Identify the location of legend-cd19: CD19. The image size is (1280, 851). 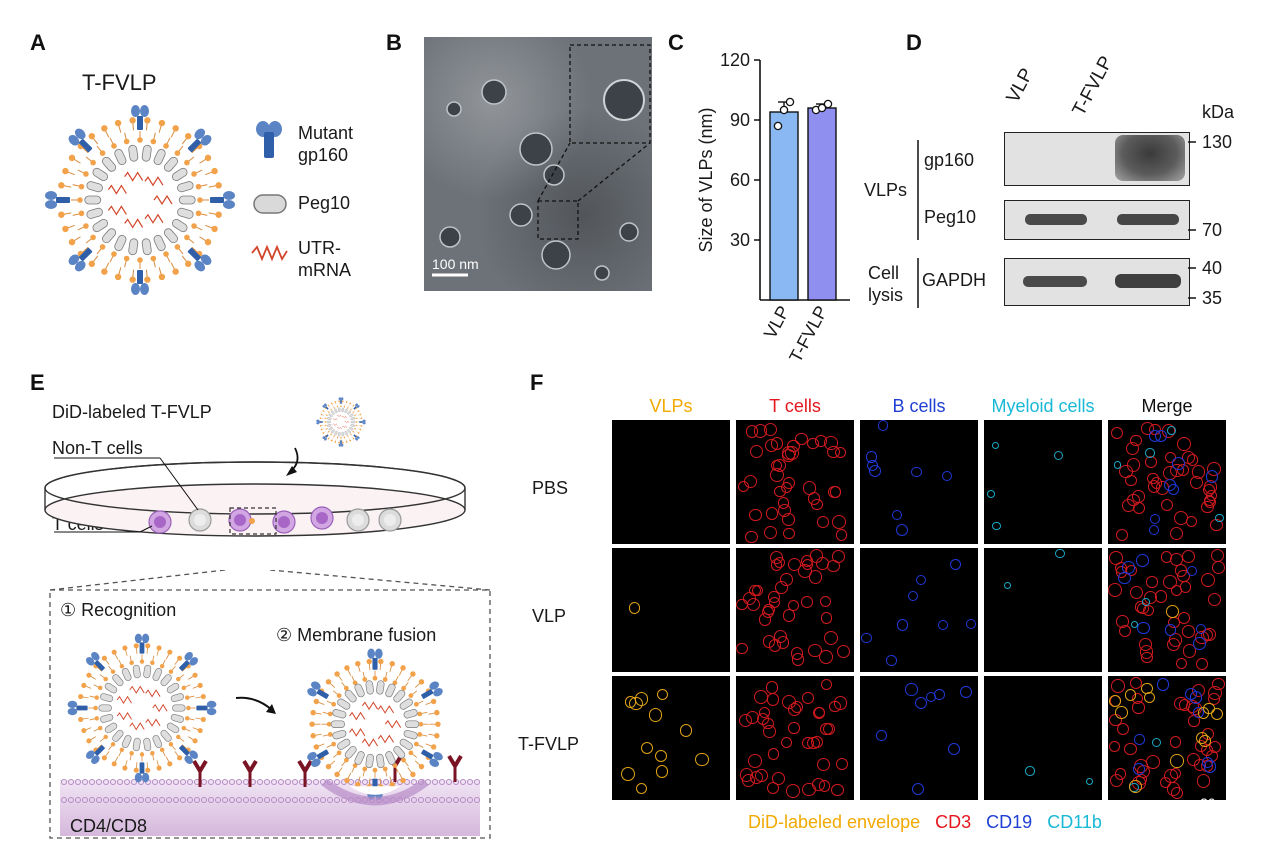
(1009, 822).